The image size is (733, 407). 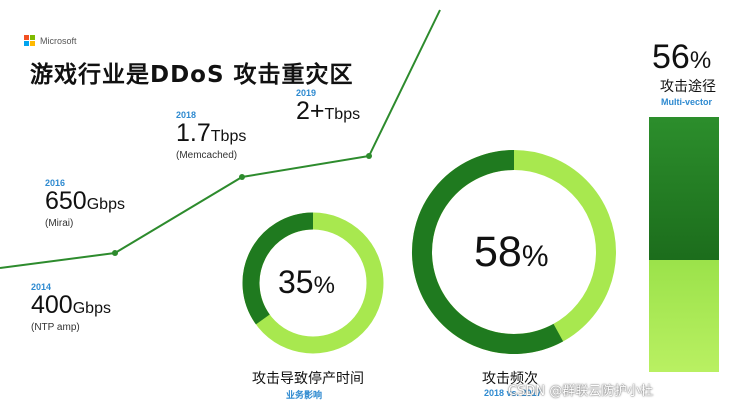 What do you see at coordinates (29, 40) in the screenshot?
I see `windows-logo-icon` at bounding box center [29, 40].